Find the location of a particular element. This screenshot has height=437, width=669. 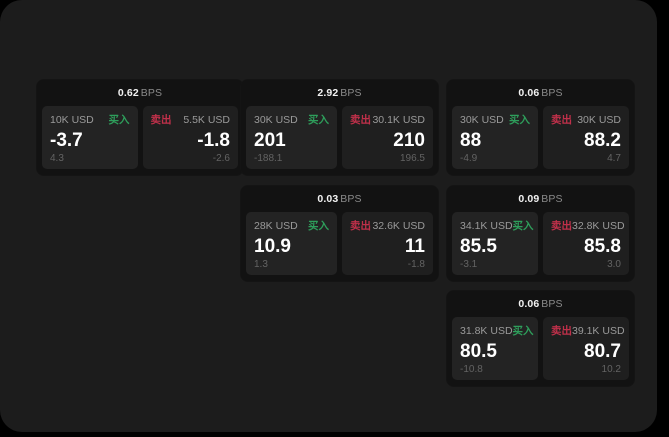

card-spread-header: 2.92 BPS is located at coordinates (339, 93).